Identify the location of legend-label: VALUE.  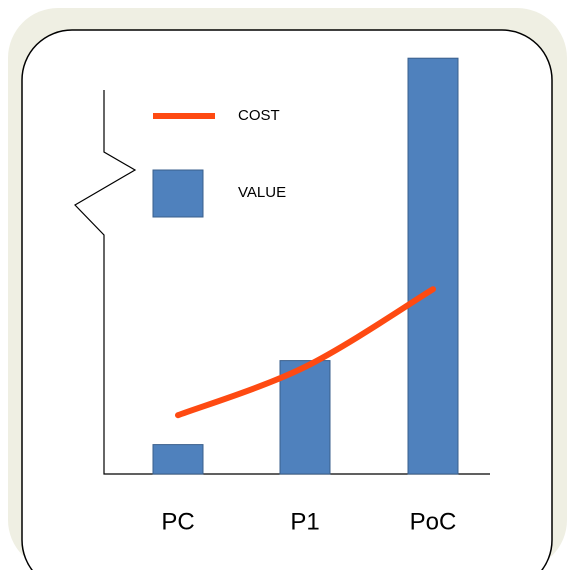
(262, 192).